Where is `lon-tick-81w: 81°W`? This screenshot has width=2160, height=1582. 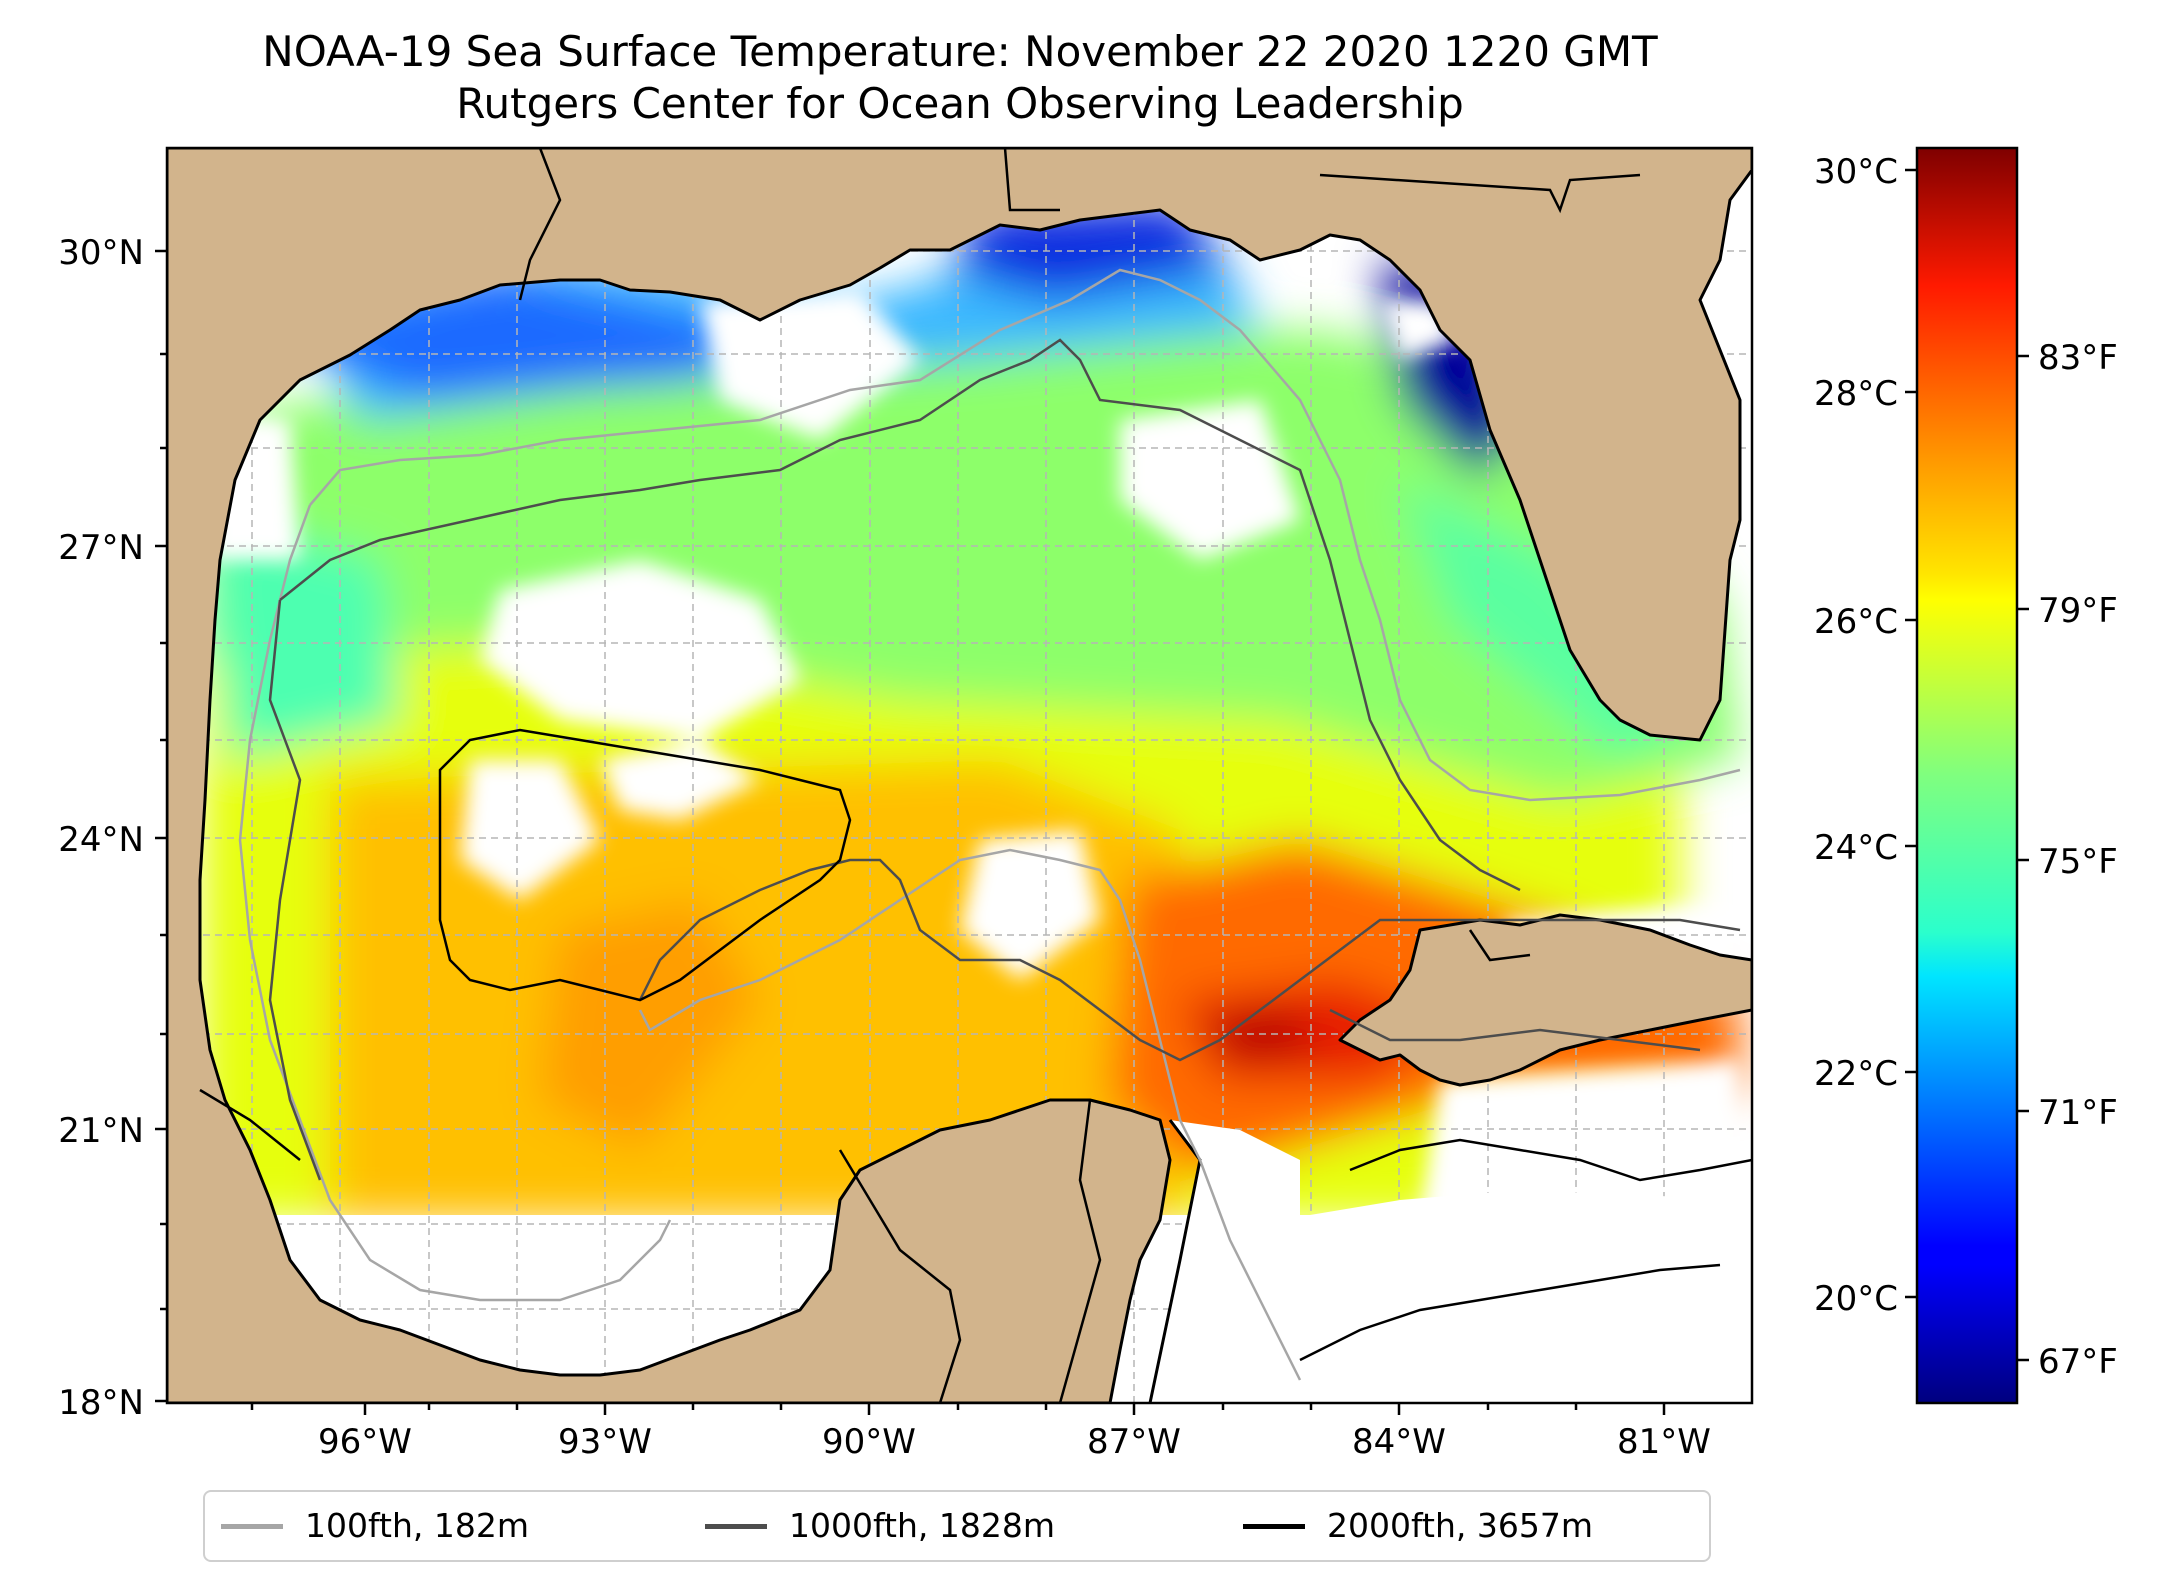 lon-tick-81w: 81°W is located at coordinates (1664, 1442).